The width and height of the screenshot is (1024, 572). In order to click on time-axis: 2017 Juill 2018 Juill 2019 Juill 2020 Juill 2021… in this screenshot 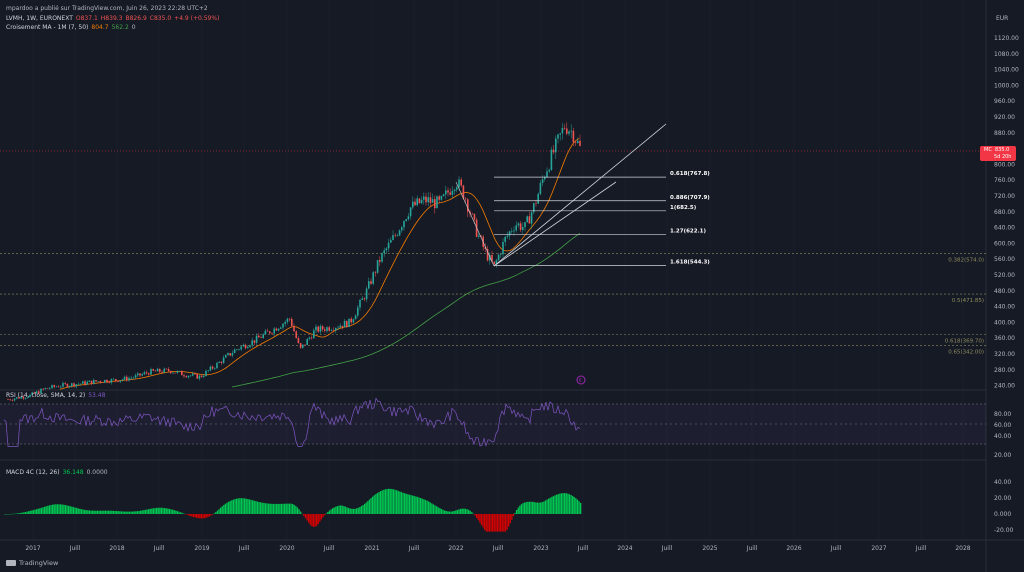, I will do `click(497, 548)`.